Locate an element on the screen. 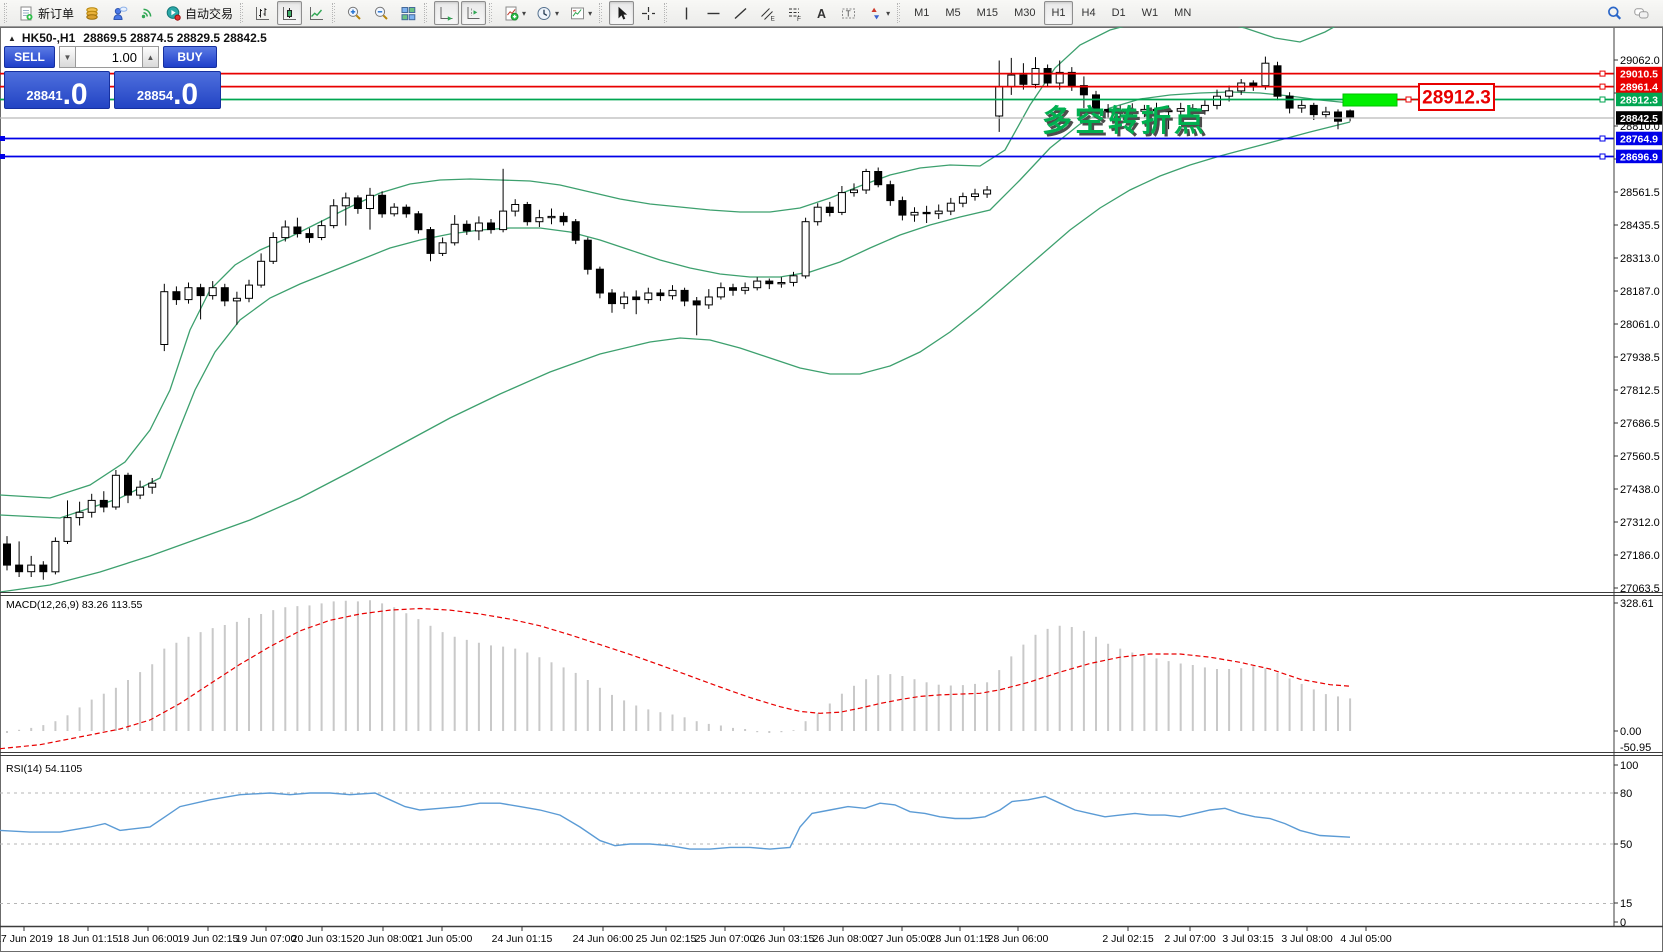  profile-button is located at coordinates (119, 13).